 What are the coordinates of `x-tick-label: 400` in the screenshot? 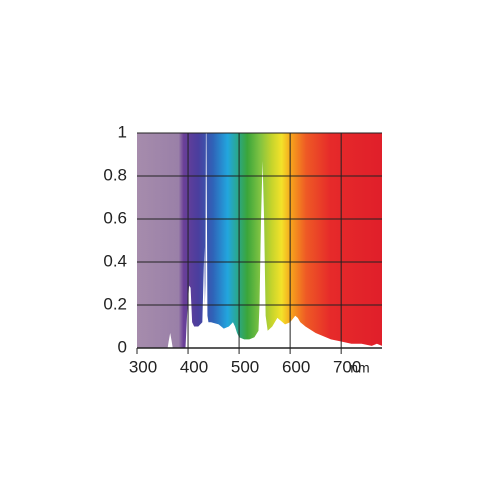 It's located at (194, 366).